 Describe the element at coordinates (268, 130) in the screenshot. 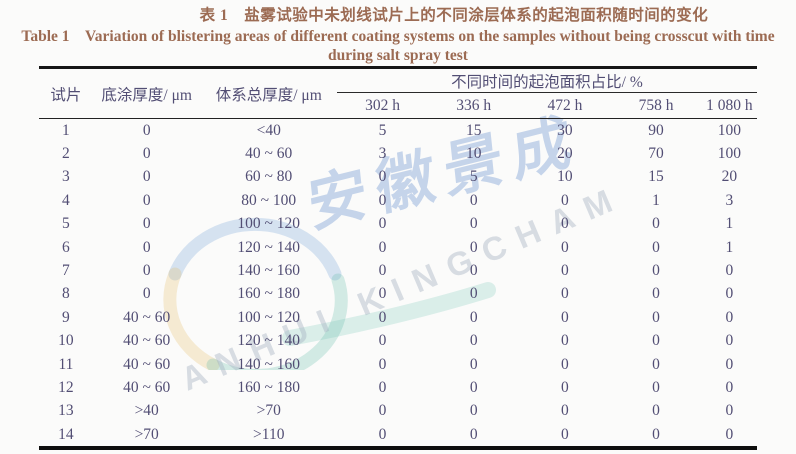

I see `table-cell: <40` at that location.